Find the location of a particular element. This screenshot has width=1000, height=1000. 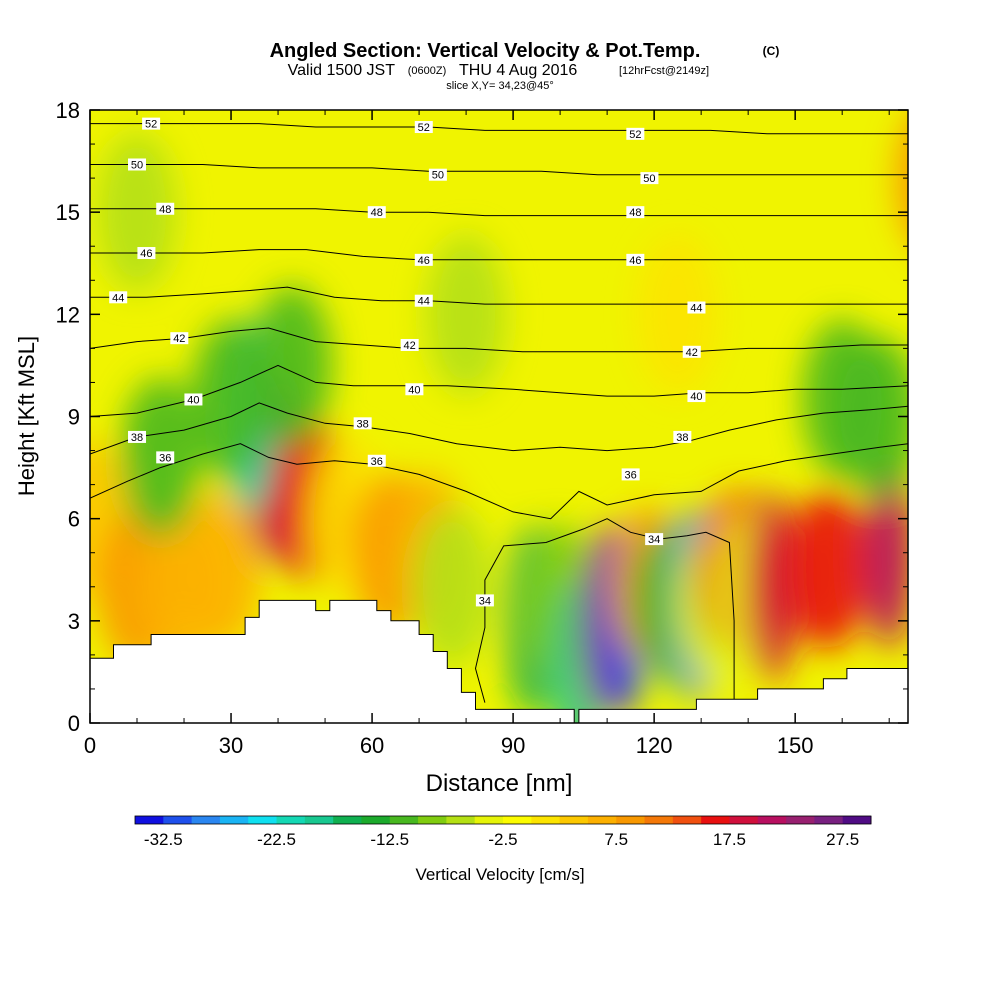

x-tick-label: 30 is located at coordinates (231, 745).